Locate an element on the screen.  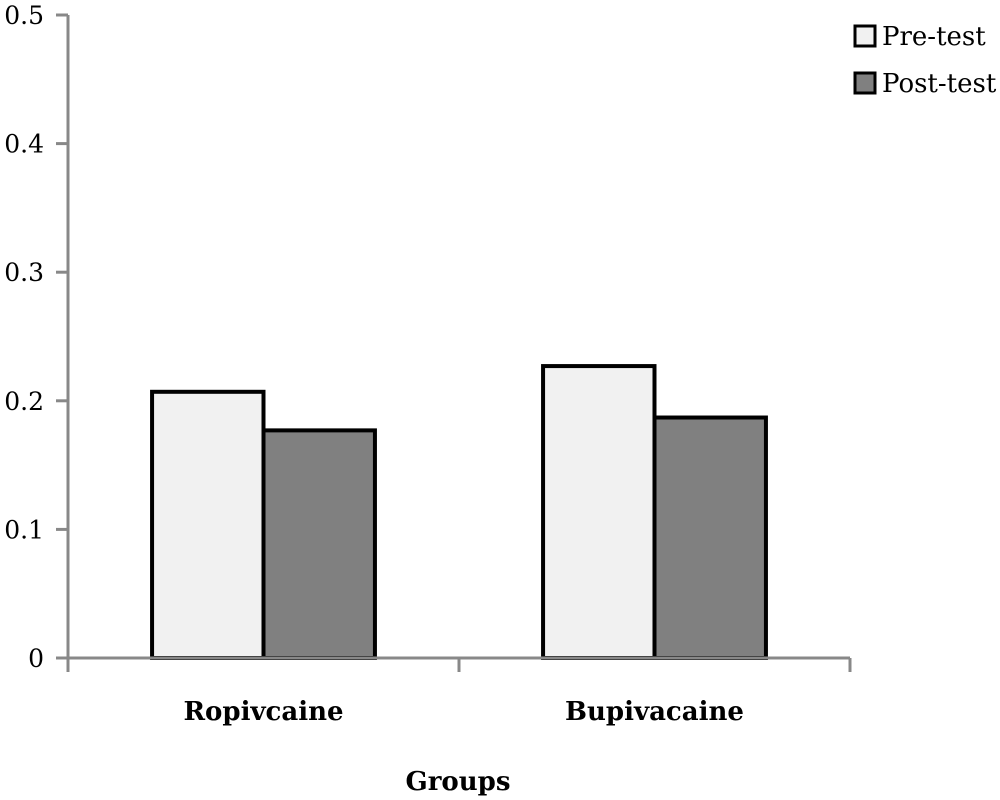
y-tick-label: 0 is located at coordinates (36, 658).